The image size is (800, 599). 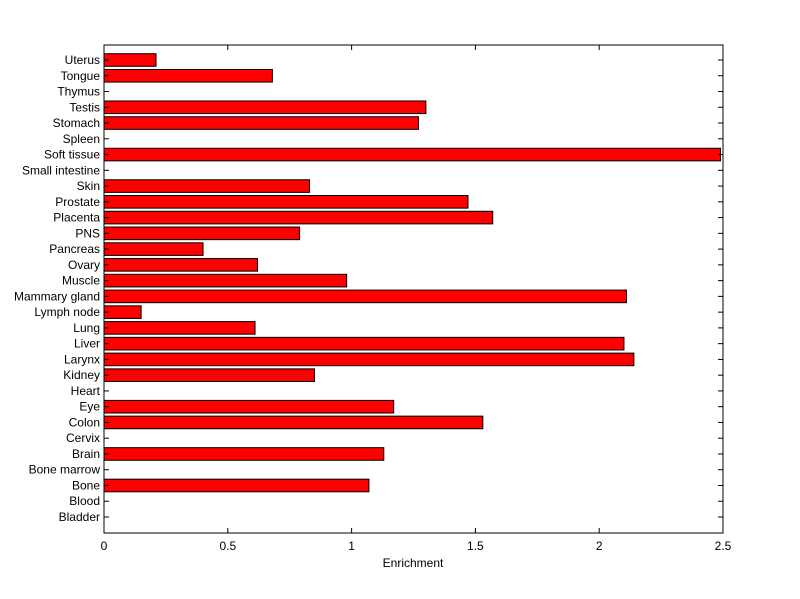 I want to click on y-tick-label-bone-marrow: Bone marrow, so click(x=65, y=470).